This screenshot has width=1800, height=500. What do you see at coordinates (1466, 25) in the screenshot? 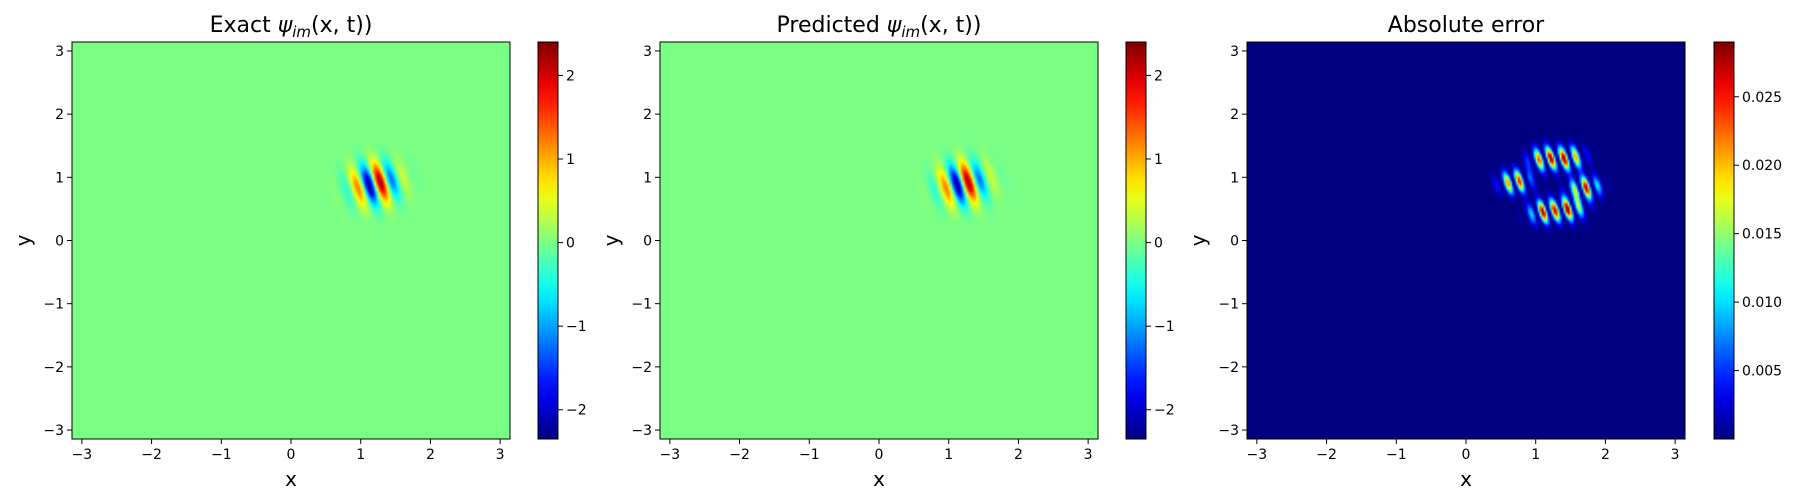
I see `chart-title: Absolute error` at bounding box center [1466, 25].